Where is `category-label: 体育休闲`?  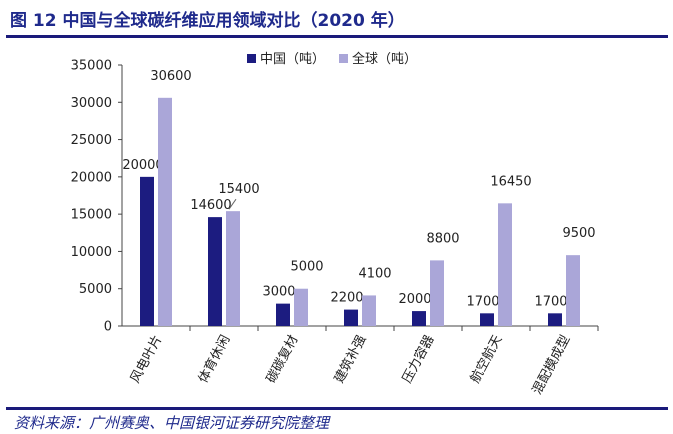
category-label: 体育休闲 is located at coordinates (214, 358).